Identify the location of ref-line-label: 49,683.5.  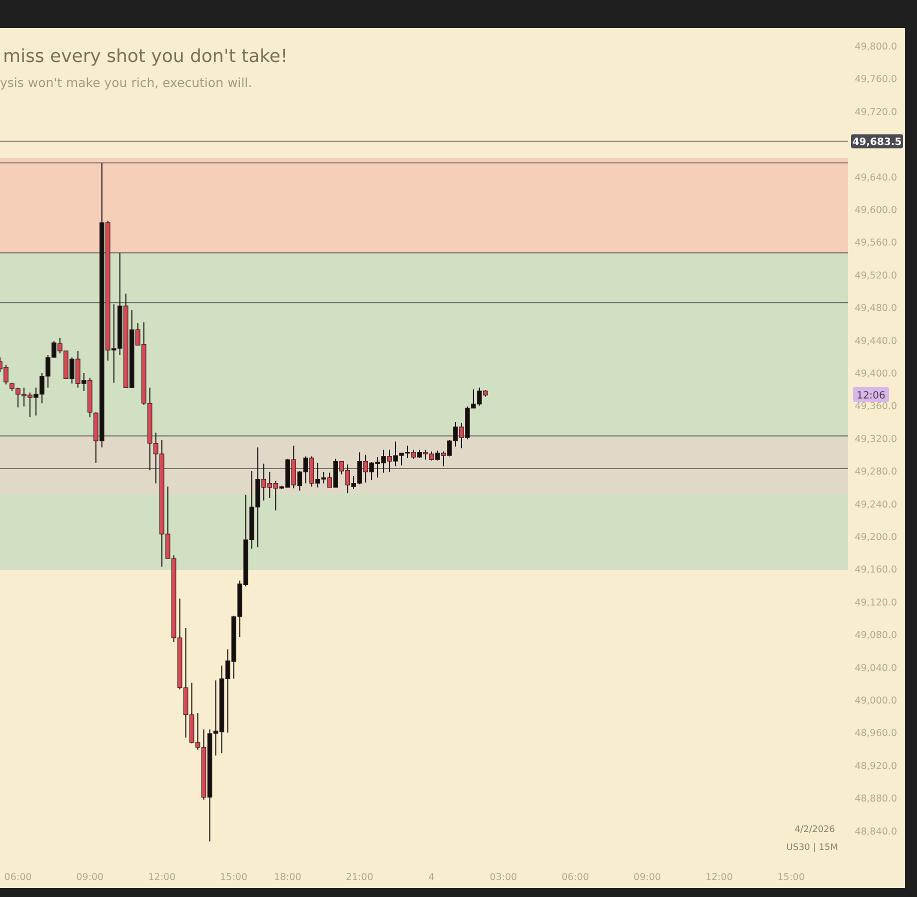
(877, 142).